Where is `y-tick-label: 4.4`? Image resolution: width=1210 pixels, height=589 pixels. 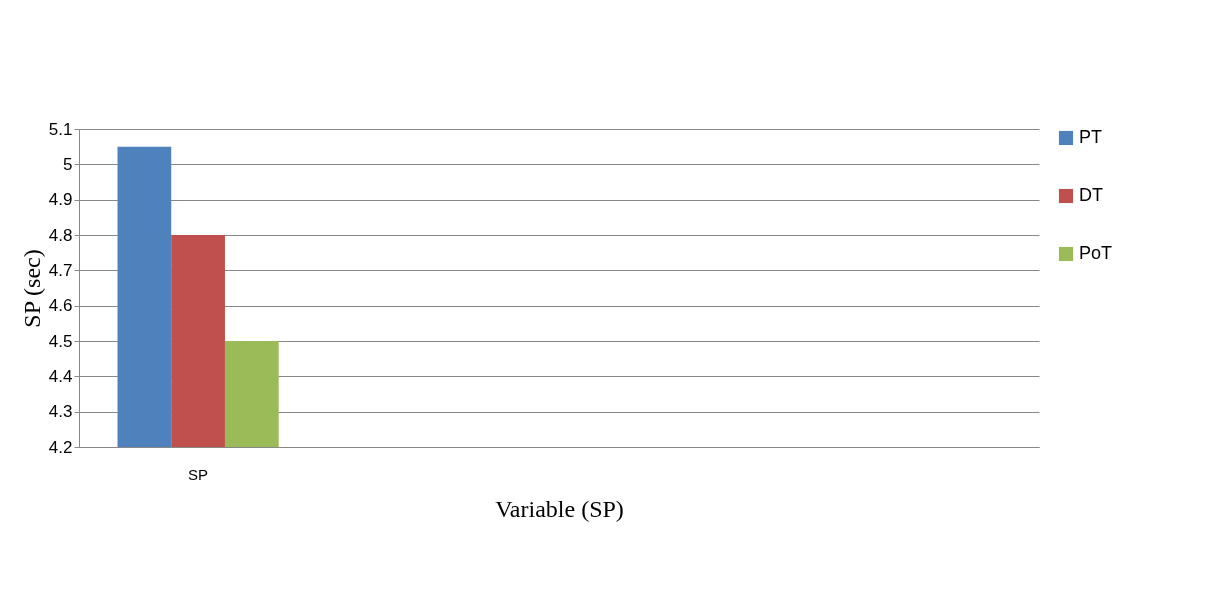 y-tick-label: 4.4 is located at coordinates (60, 376).